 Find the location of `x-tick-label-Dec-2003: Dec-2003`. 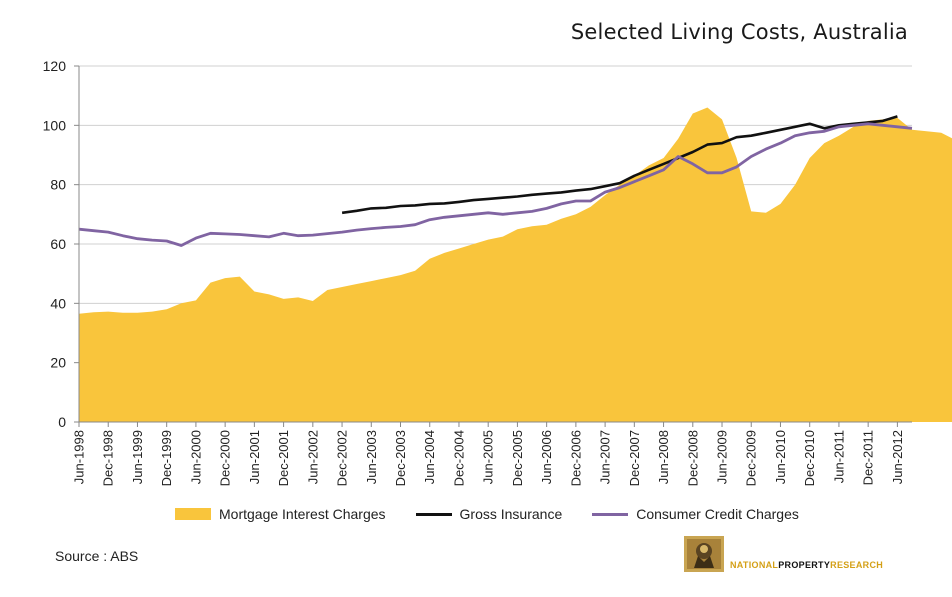

x-tick-label-Dec-2003: Dec-2003 is located at coordinates (400, 458).